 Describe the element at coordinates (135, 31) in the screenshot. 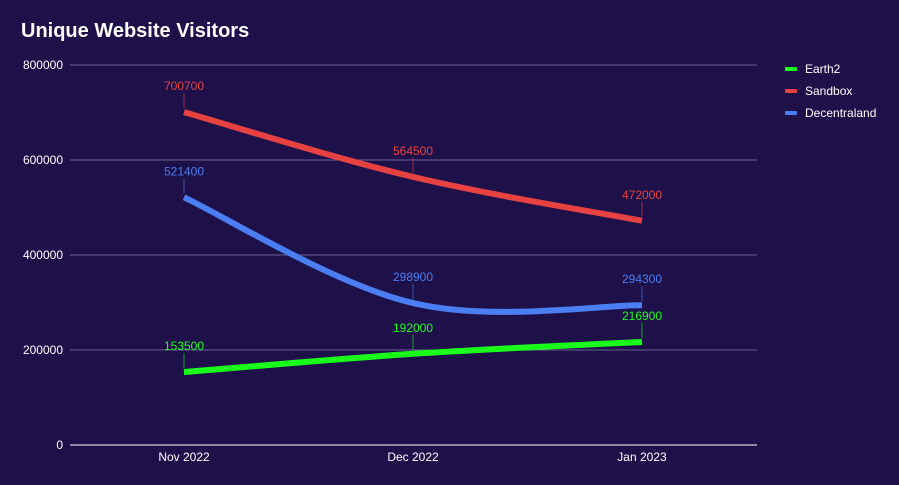

I see `chart-title: Unique Website Visitors` at that location.